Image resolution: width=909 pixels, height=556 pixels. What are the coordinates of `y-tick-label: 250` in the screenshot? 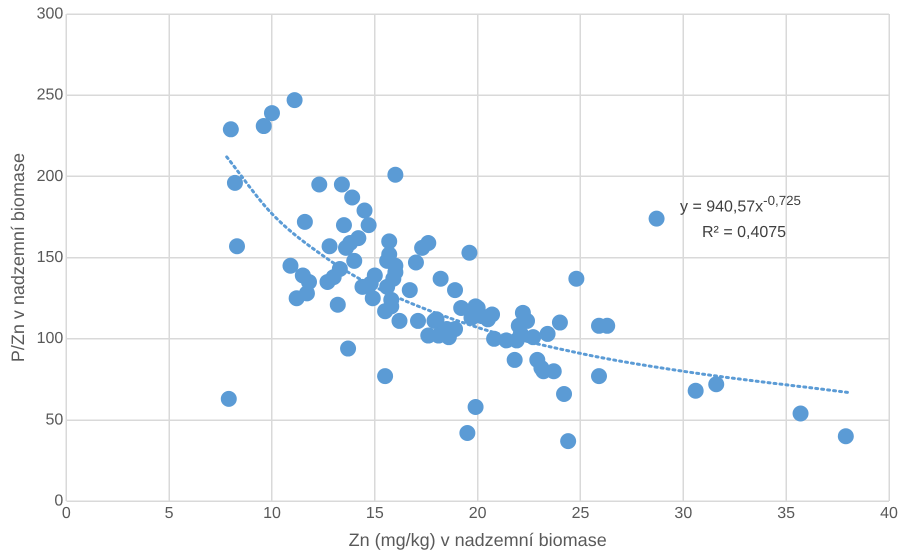 It's located at (50, 95).